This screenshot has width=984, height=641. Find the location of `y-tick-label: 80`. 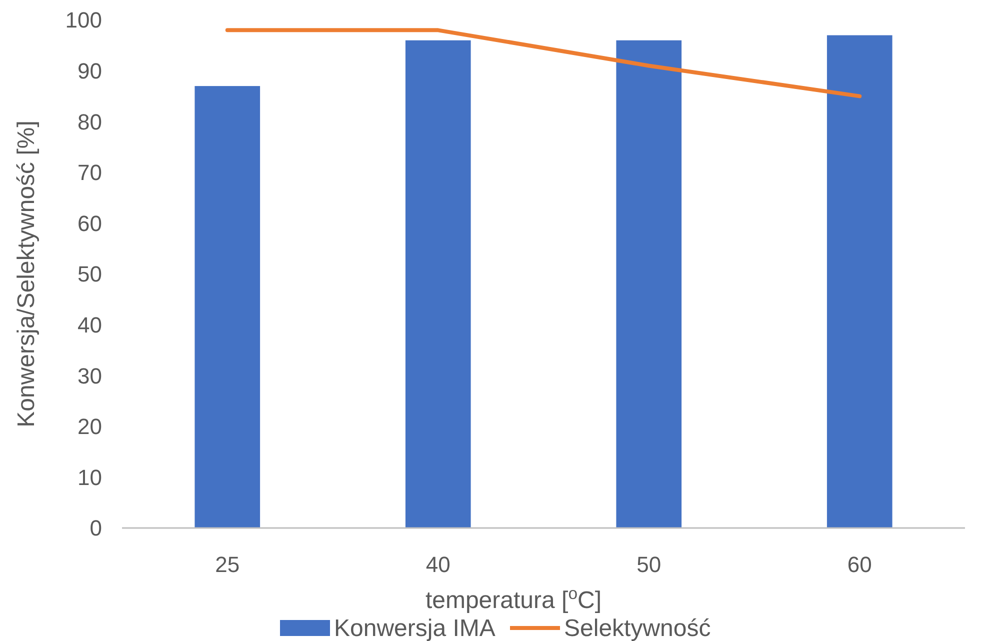

y-tick-label: 80 is located at coordinates (90, 121).